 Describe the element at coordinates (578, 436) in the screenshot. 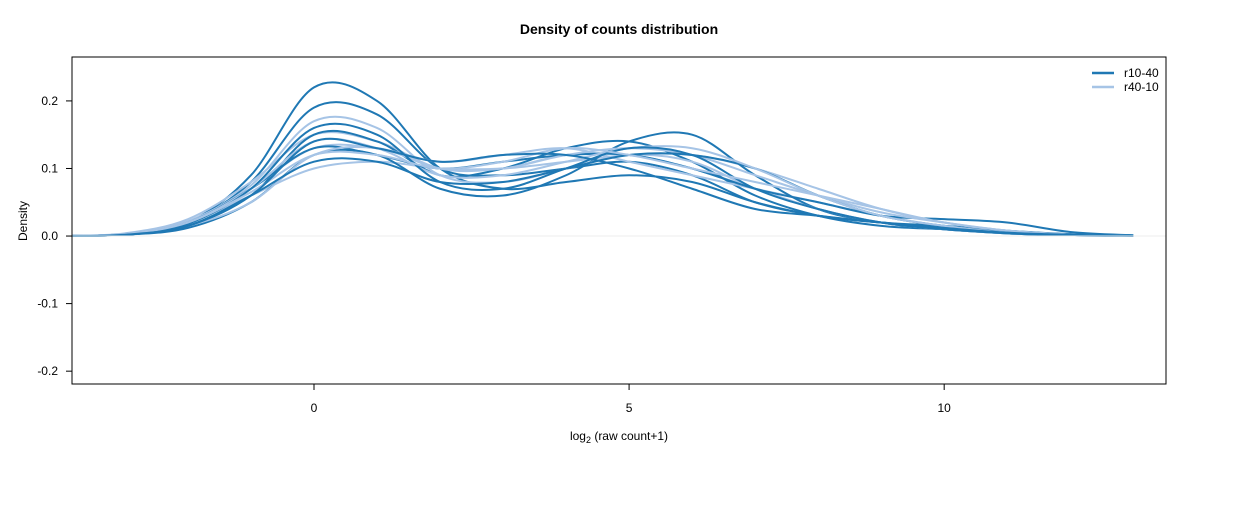

I see `x-axis-label-base: log` at that location.